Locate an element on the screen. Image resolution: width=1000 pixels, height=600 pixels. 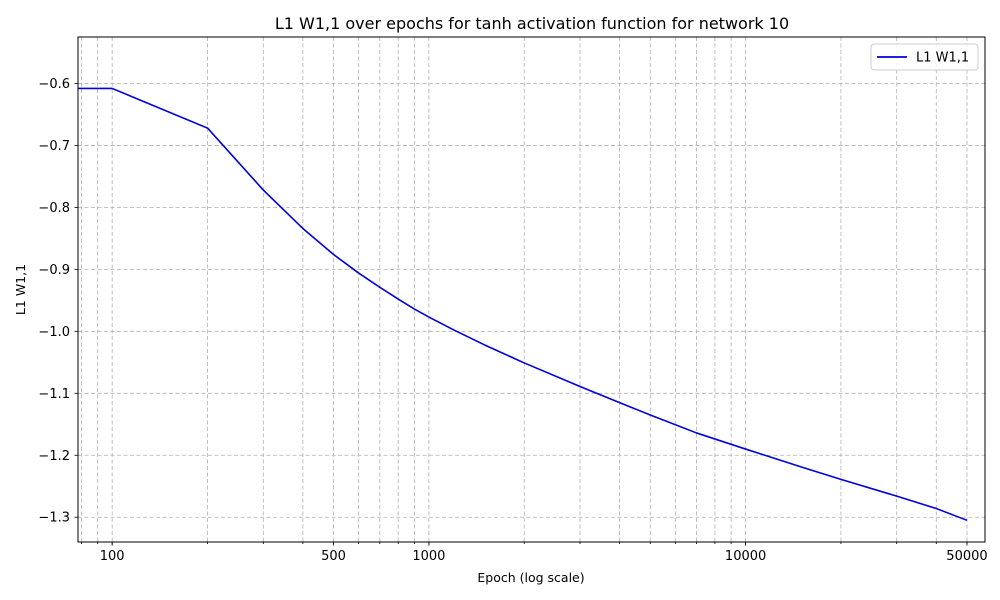
y-tick-label: −1.2 is located at coordinates (54, 456).